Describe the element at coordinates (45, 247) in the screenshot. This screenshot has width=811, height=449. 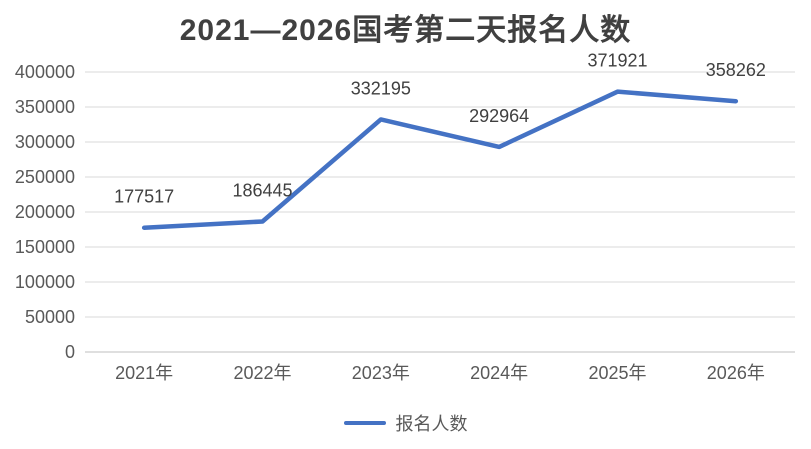
I see `y-axis-tick-label: 150000` at that location.